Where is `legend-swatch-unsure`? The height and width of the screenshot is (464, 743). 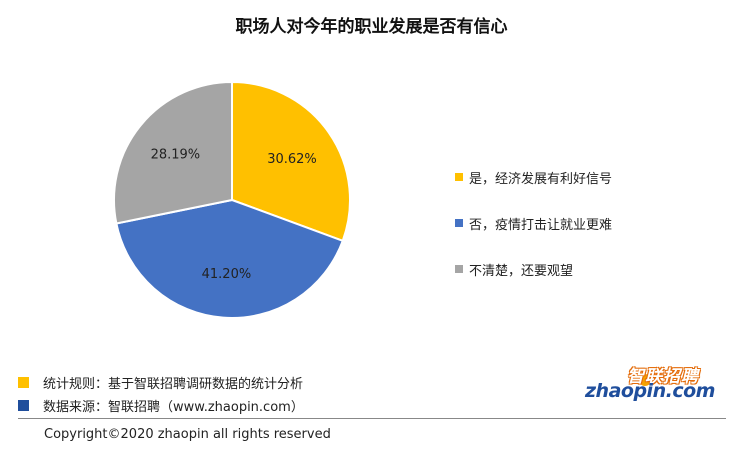
legend-swatch-unsure is located at coordinates (459, 269).